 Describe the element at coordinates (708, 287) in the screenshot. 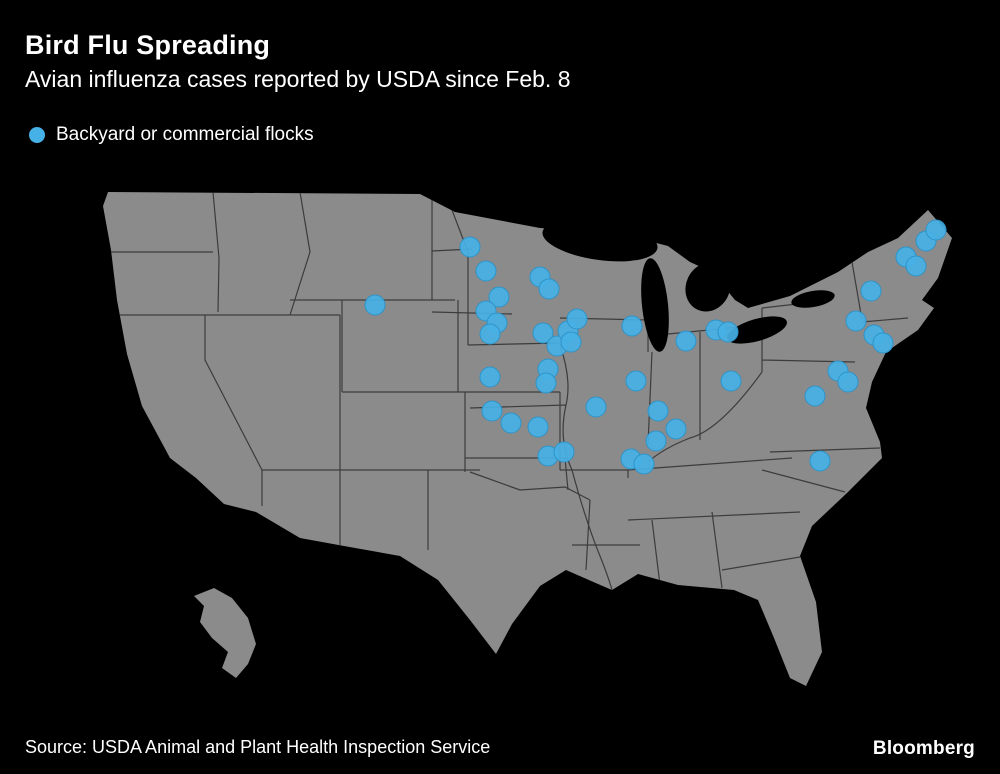

I see `lake-huron` at that location.